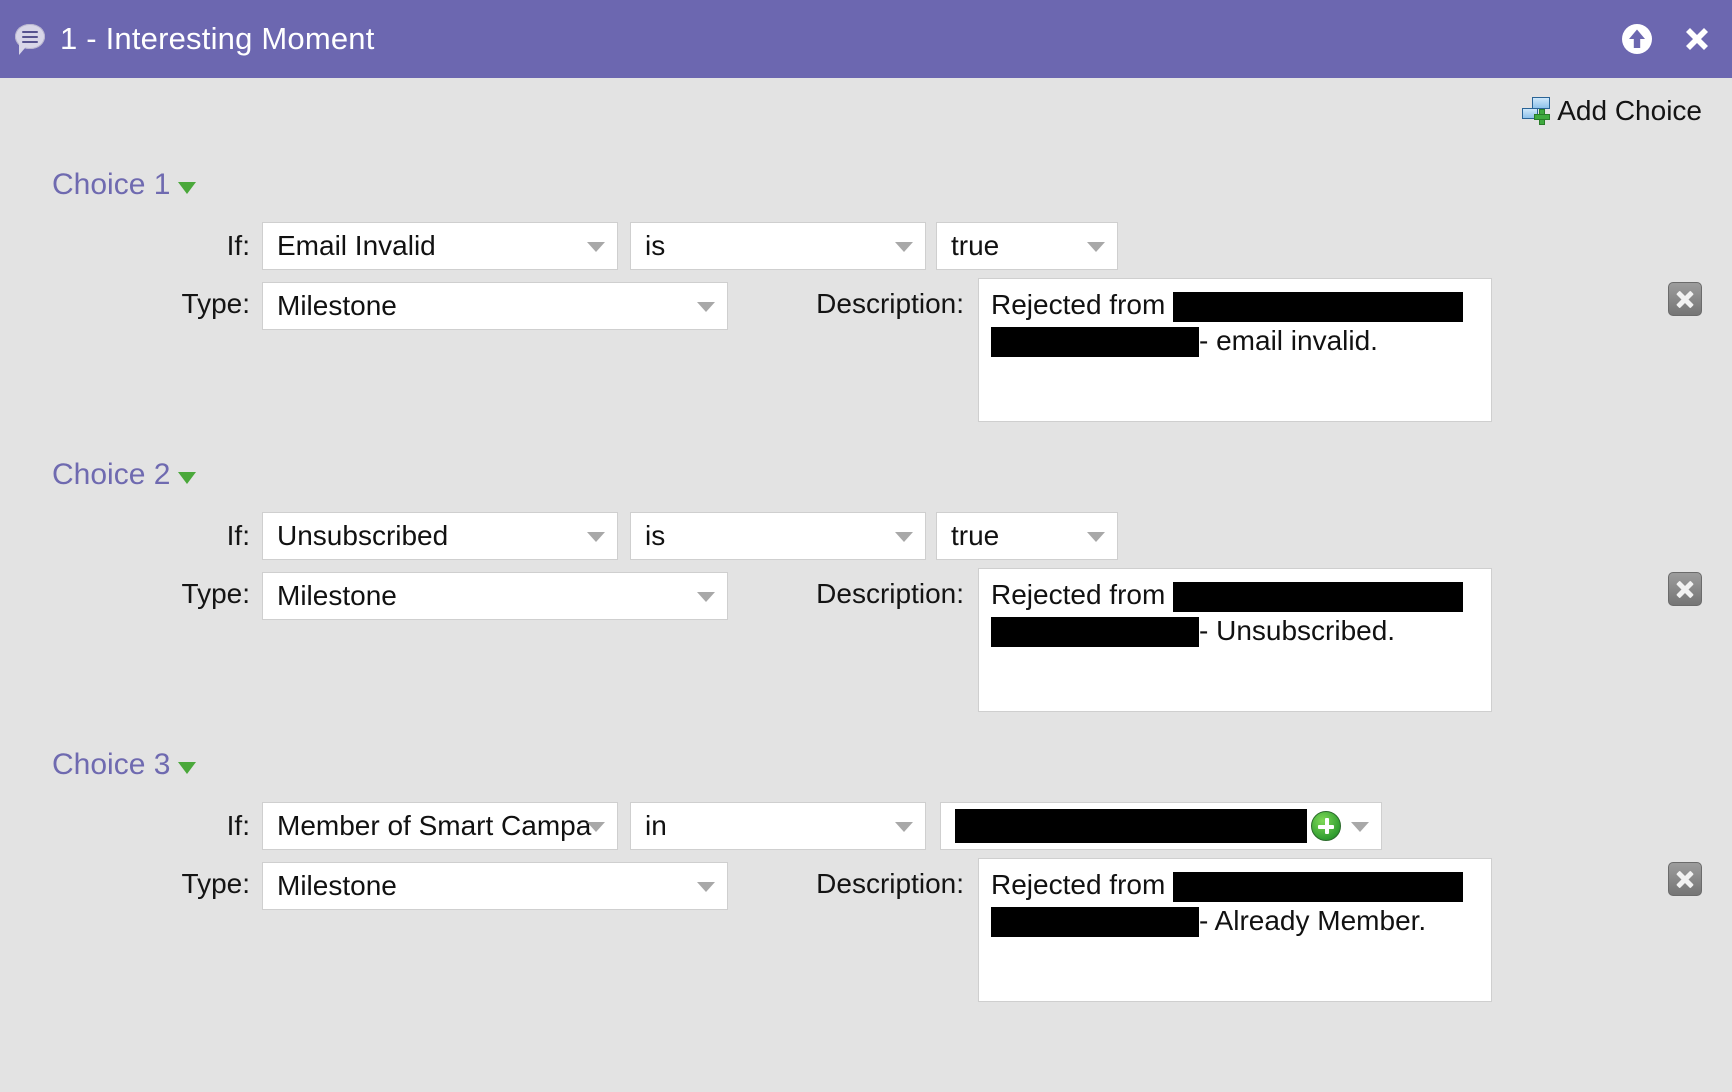 The image size is (1732, 1092). I want to click on type-label-1: Type:, so click(215, 303).